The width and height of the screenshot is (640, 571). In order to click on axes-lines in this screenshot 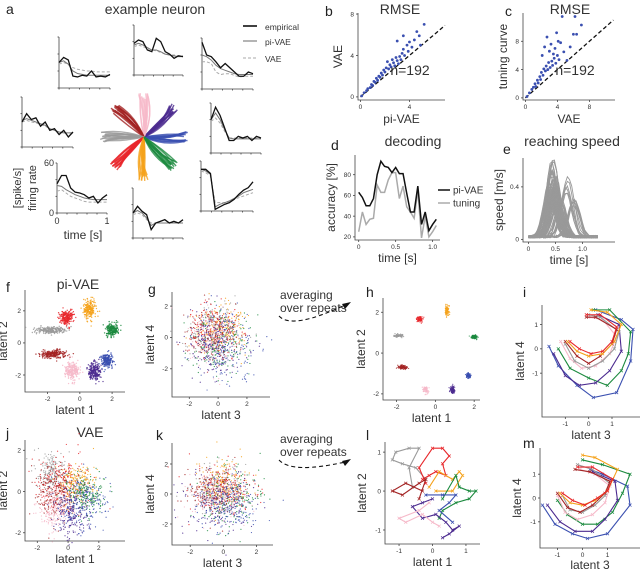, I will do `click(397, 198)`.